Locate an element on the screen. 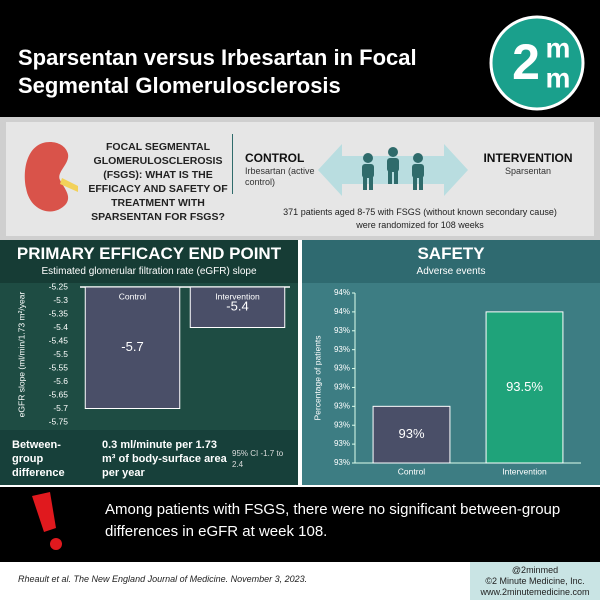 This screenshot has height=600, width=600. exclamation-dot is located at coordinates (56, 544).